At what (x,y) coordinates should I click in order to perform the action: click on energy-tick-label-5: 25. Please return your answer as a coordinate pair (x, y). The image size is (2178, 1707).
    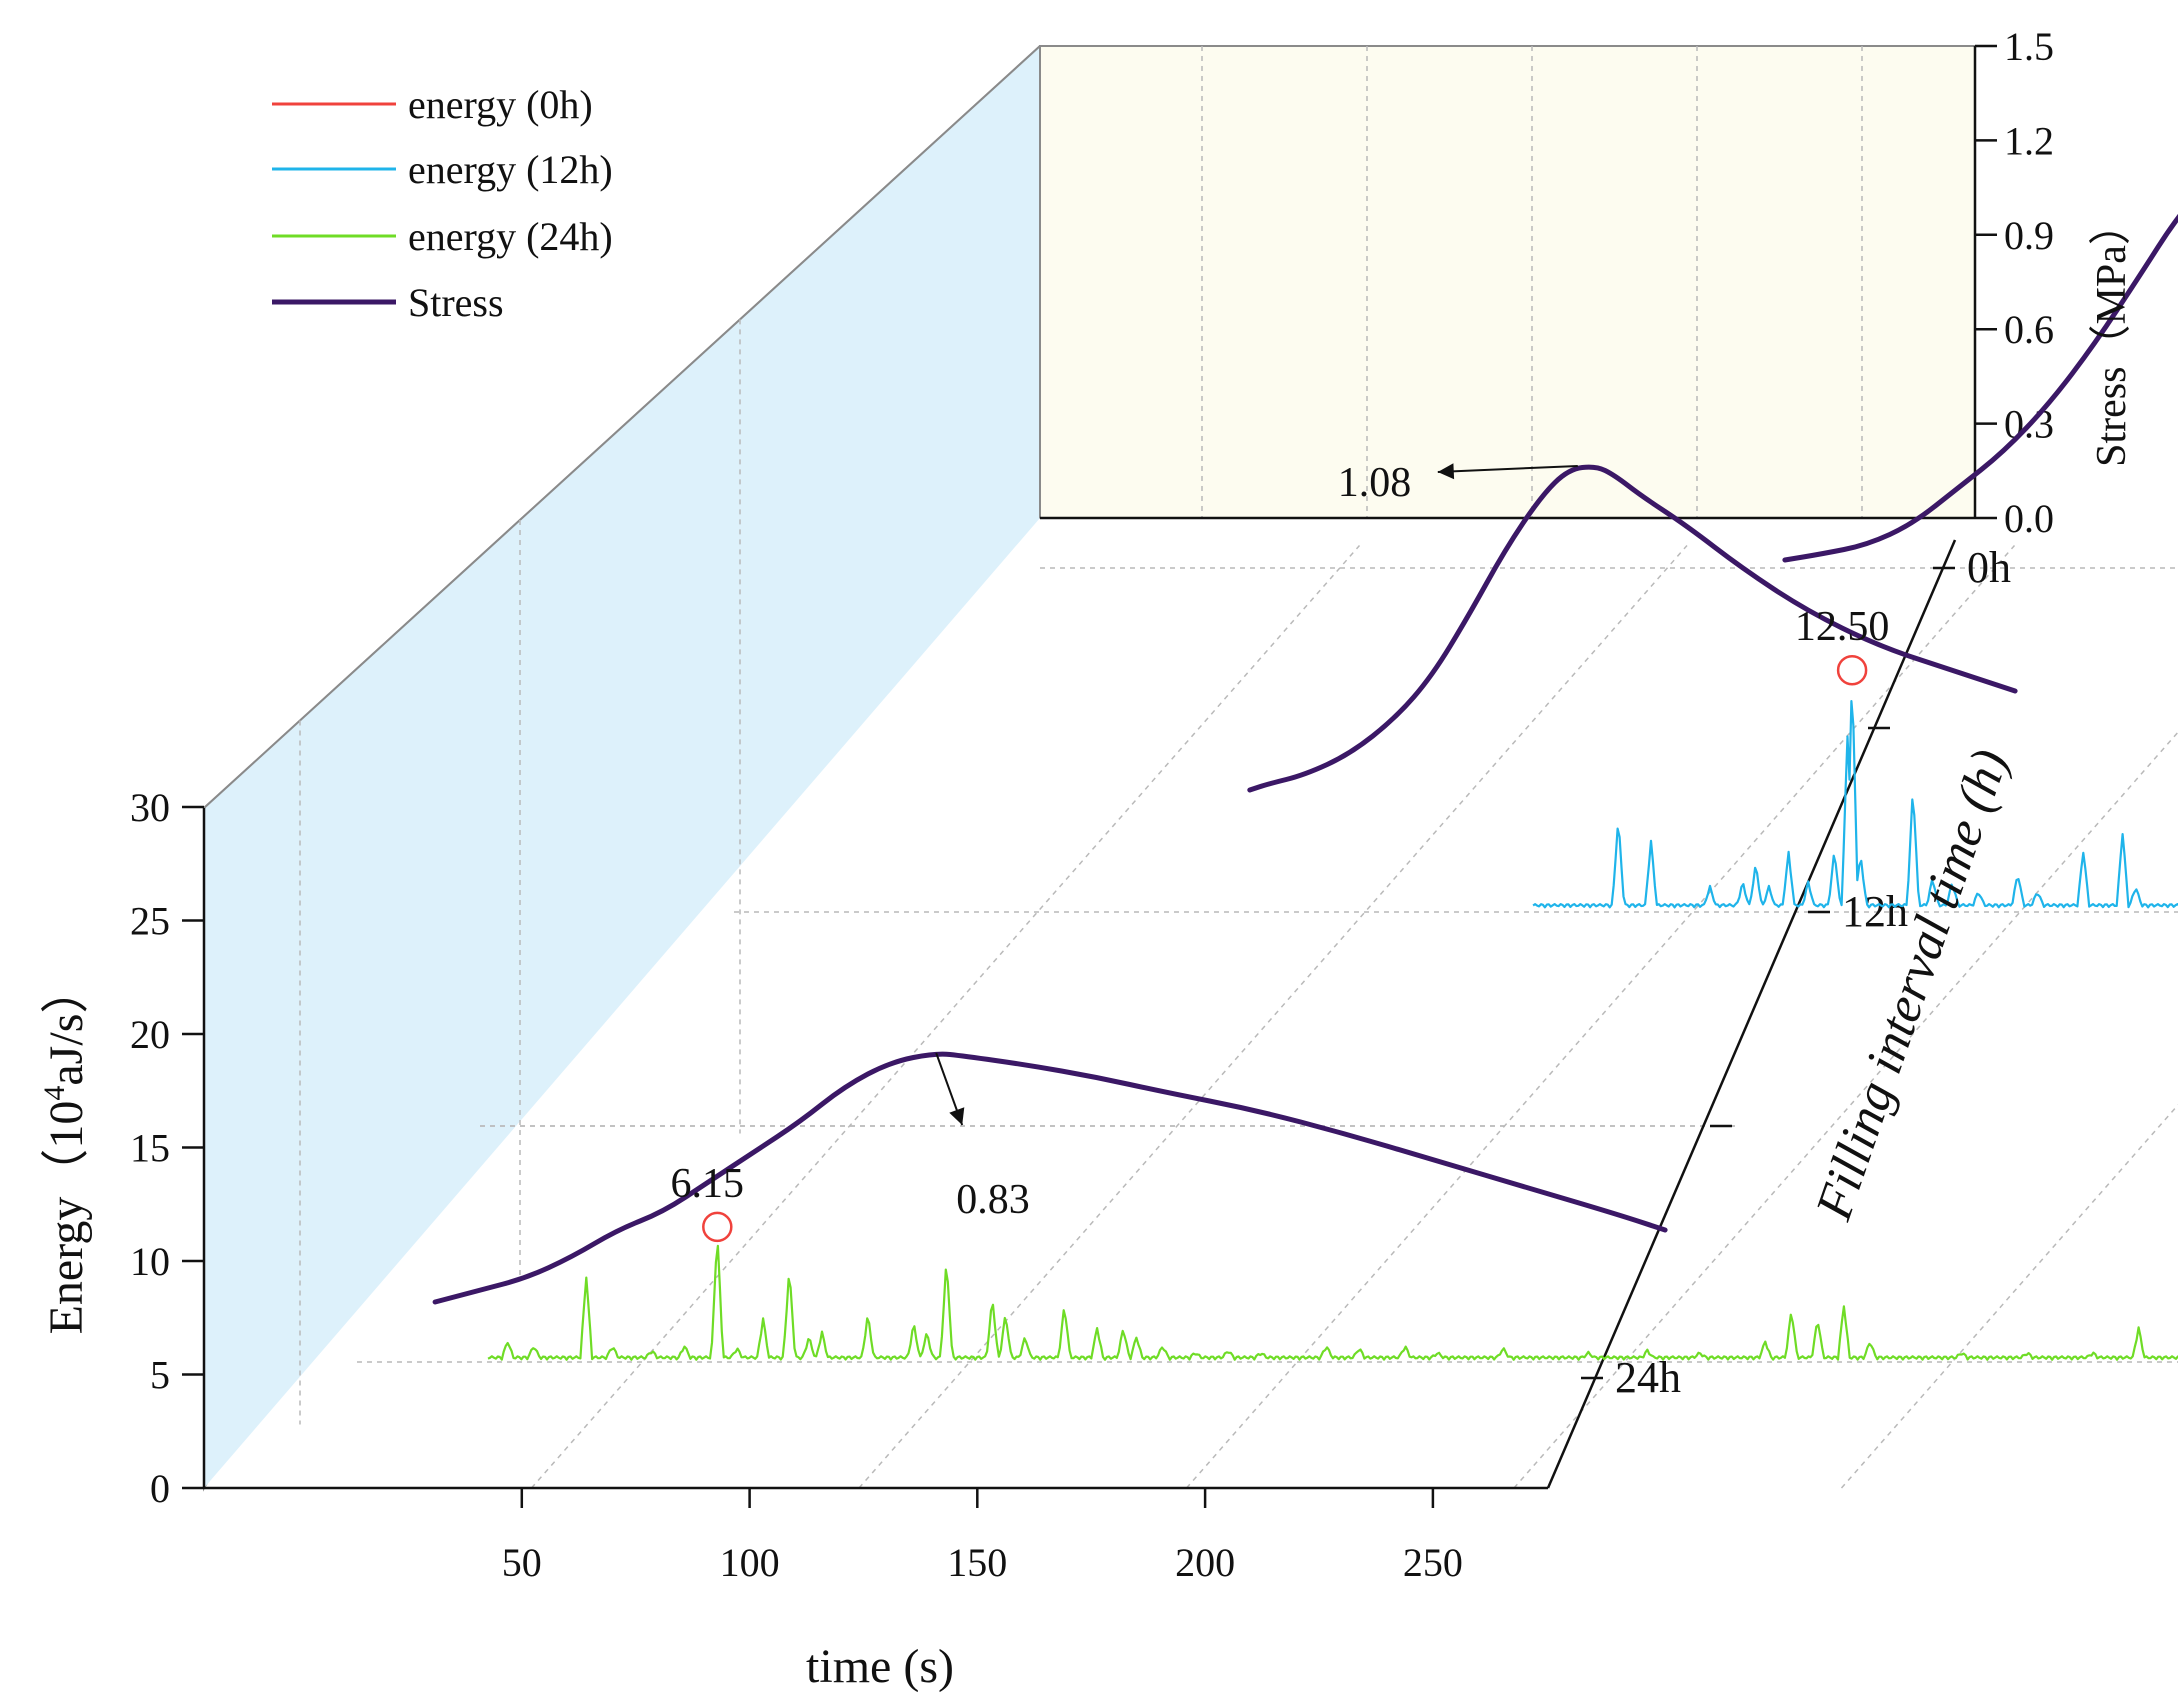
    Looking at the image, I should click on (150, 921).